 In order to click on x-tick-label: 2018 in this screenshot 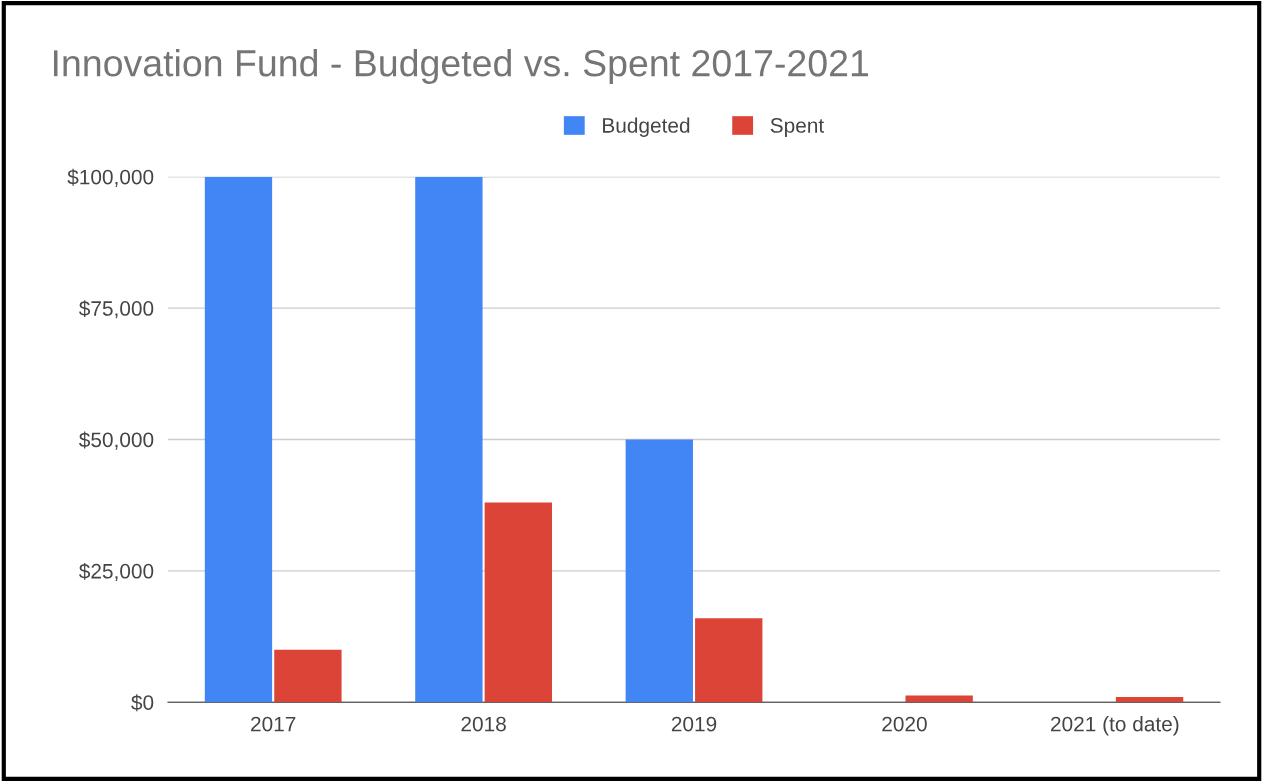, I will do `click(483, 724)`.